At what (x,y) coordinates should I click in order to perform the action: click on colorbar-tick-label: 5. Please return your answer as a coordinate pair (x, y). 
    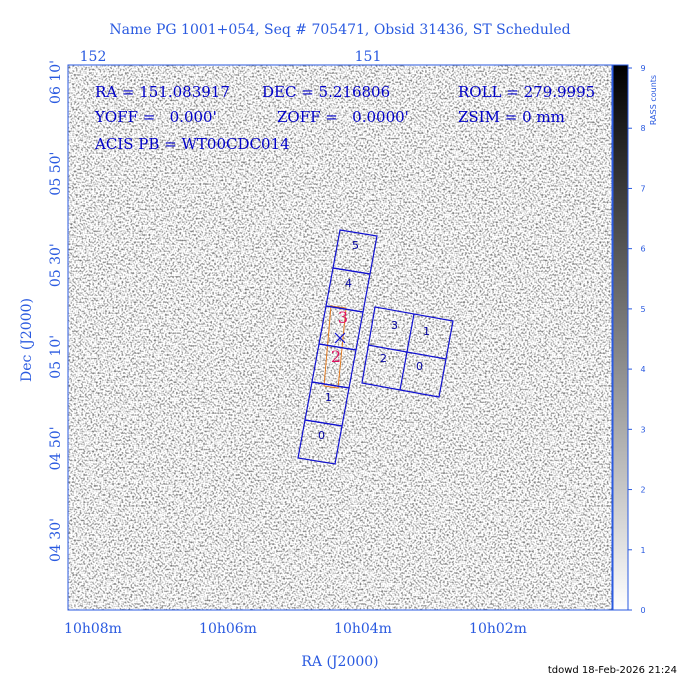
    Looking at the image, I should click on (642, 309).